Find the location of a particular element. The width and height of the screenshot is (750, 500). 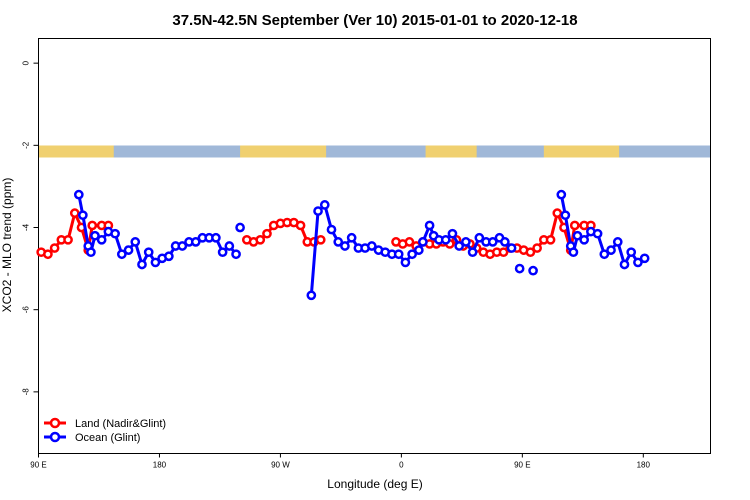

legend-ocean-label: Ocean (Glint) is located at coordinates (107, 438).